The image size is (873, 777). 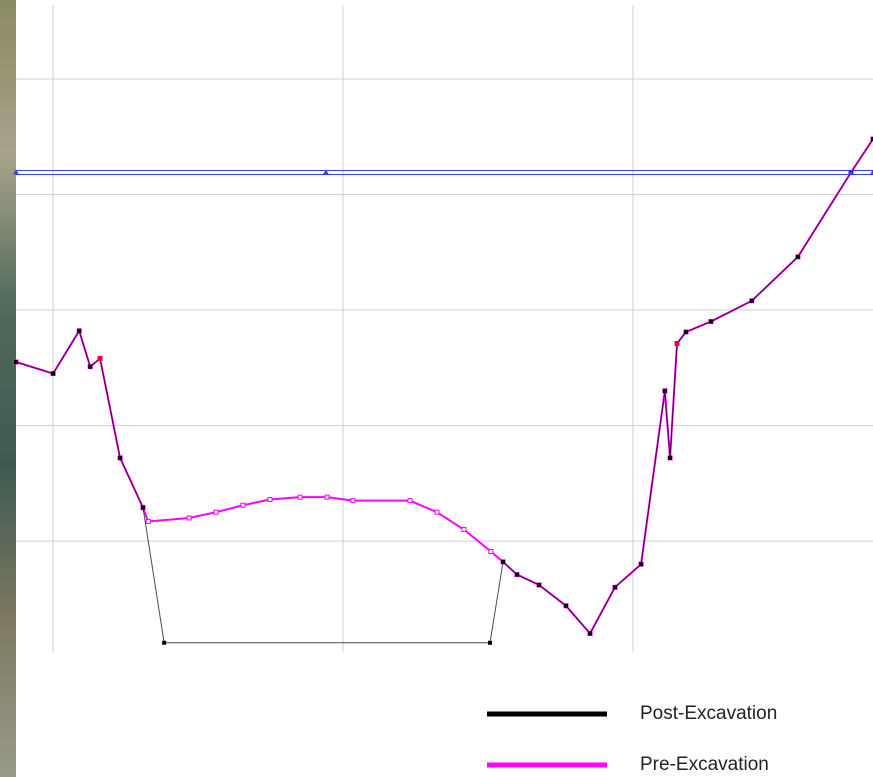 I want to click on aerial-photo-strip, so click(x=8, y=388).